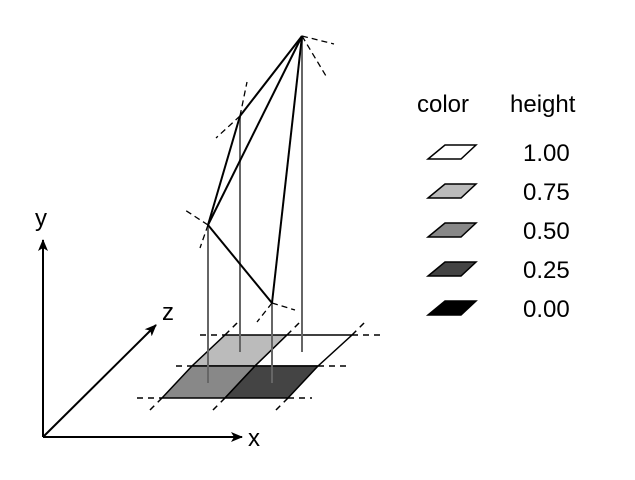 The width and height of the screenshot is (635, 480). What do you see at coordinates (255, 169) in the screenshot?
I see `surface-edges` at bounding box center [255, 169].